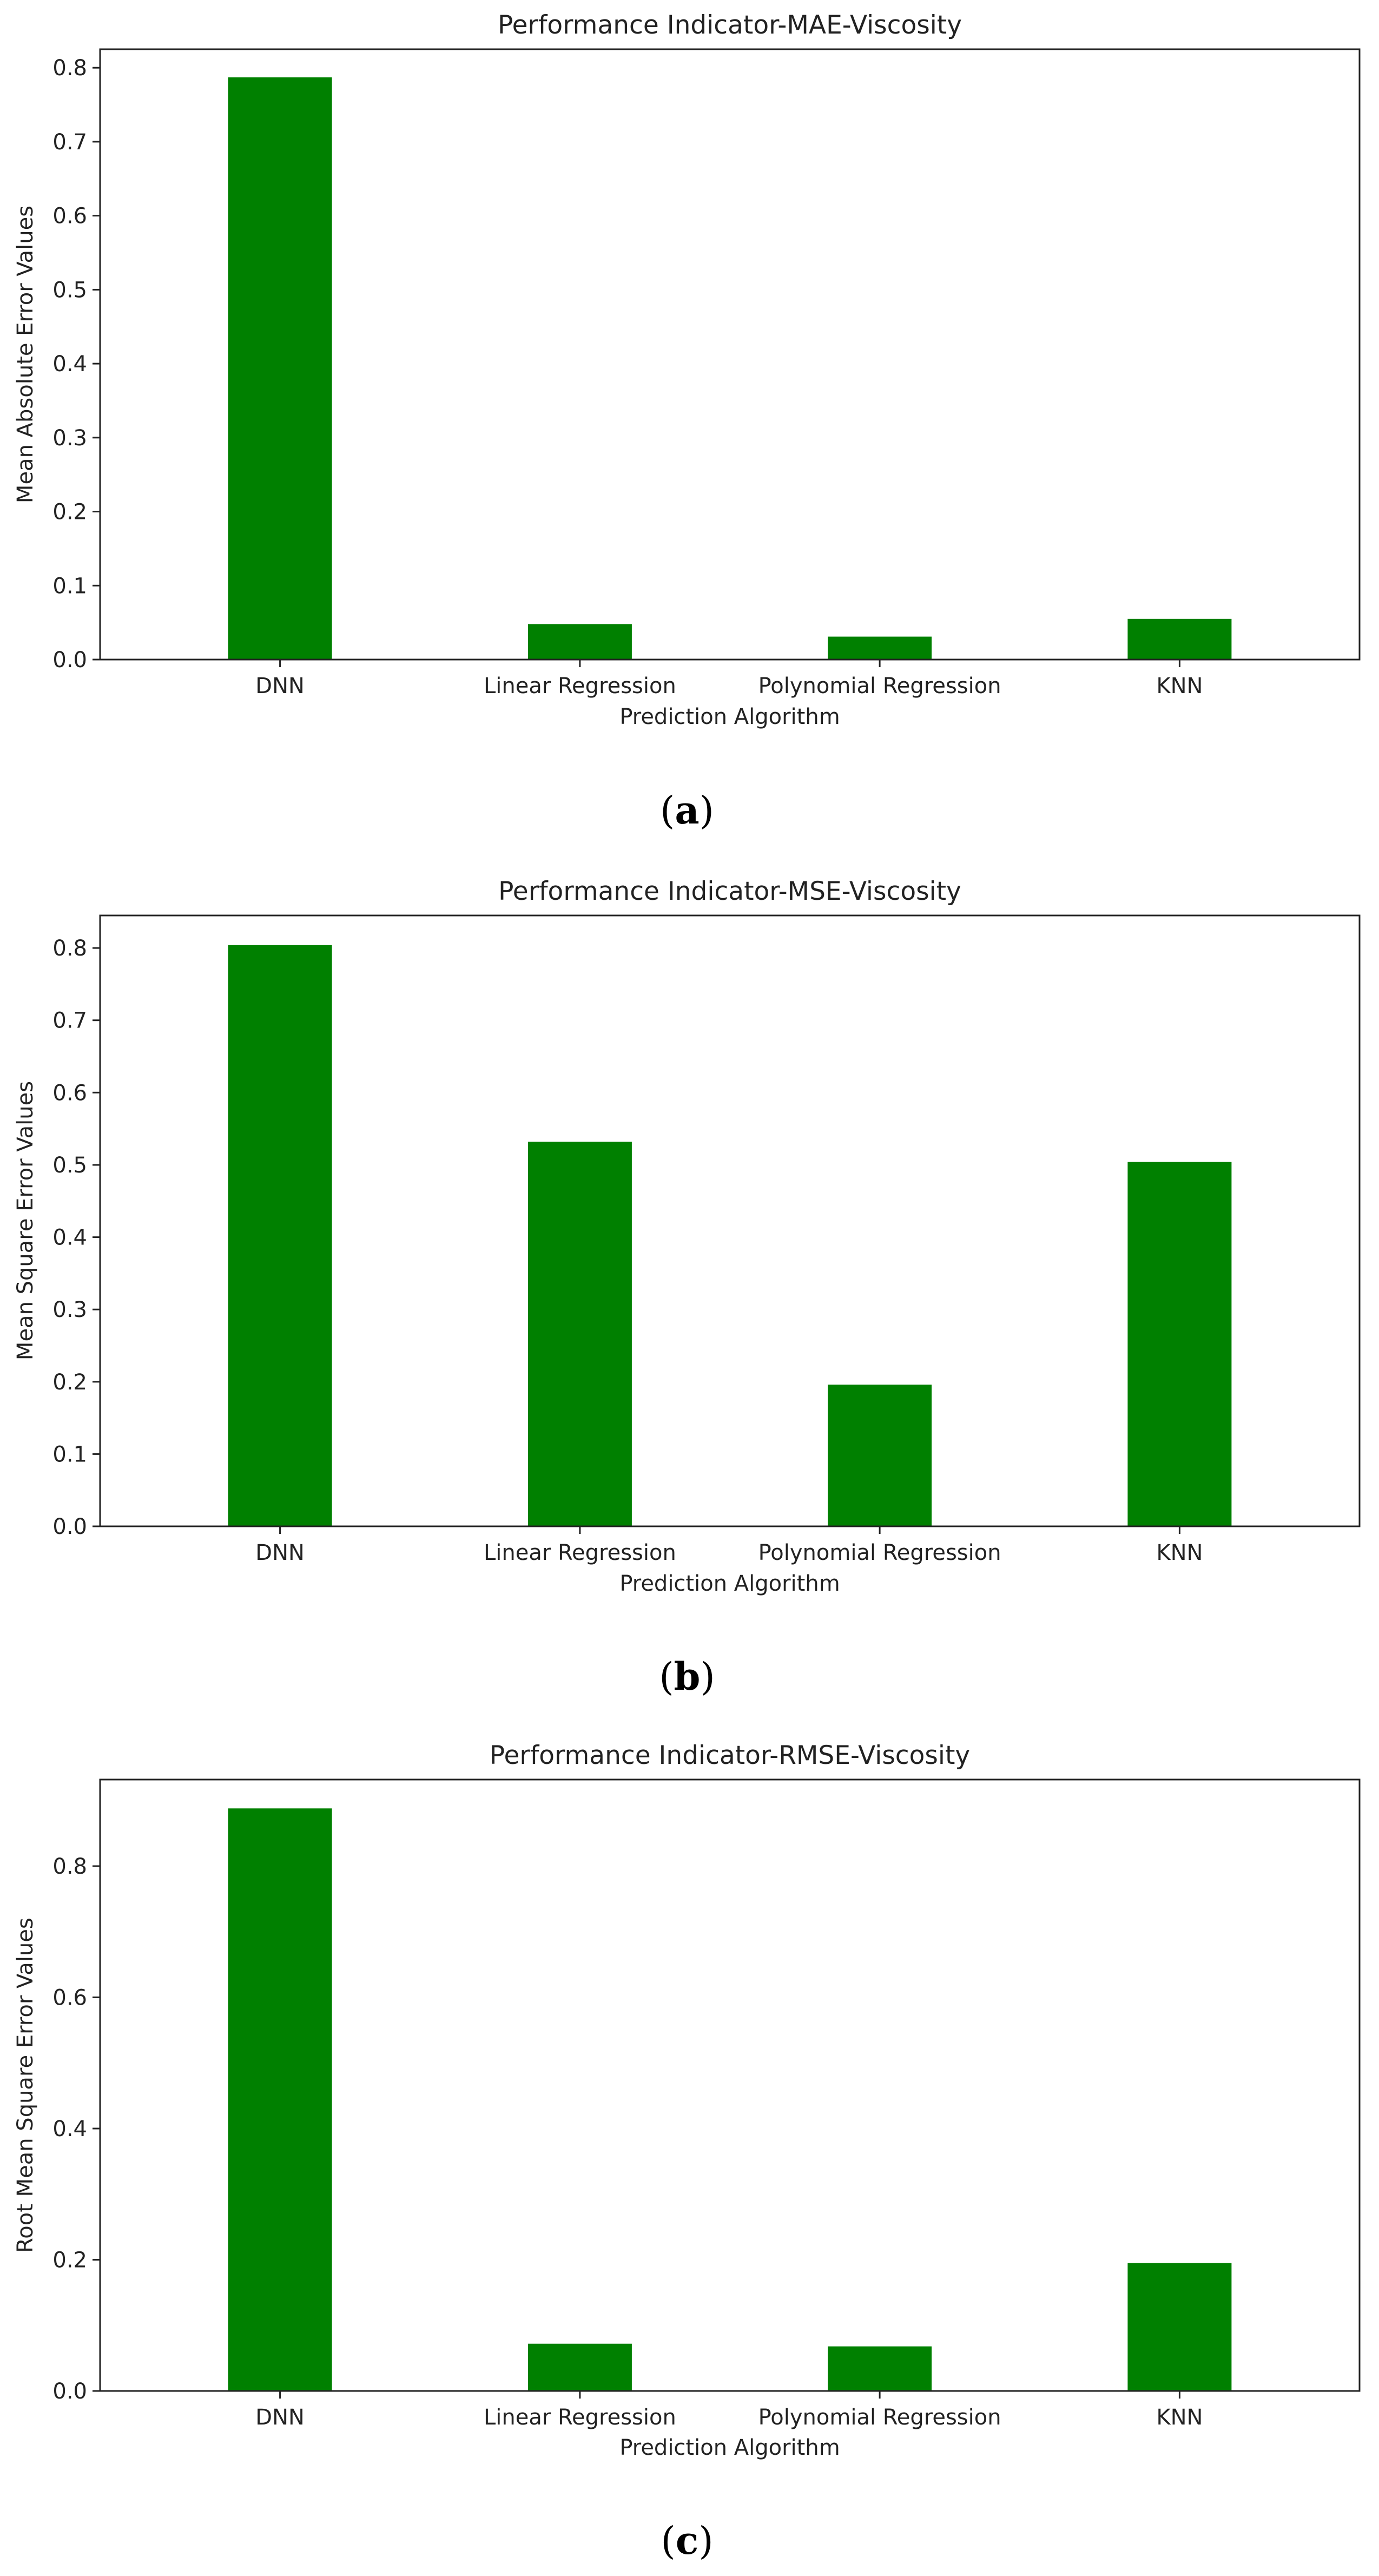  I want to click on y-axis-label: Mean Absolute Error Values, so click(25, 354).